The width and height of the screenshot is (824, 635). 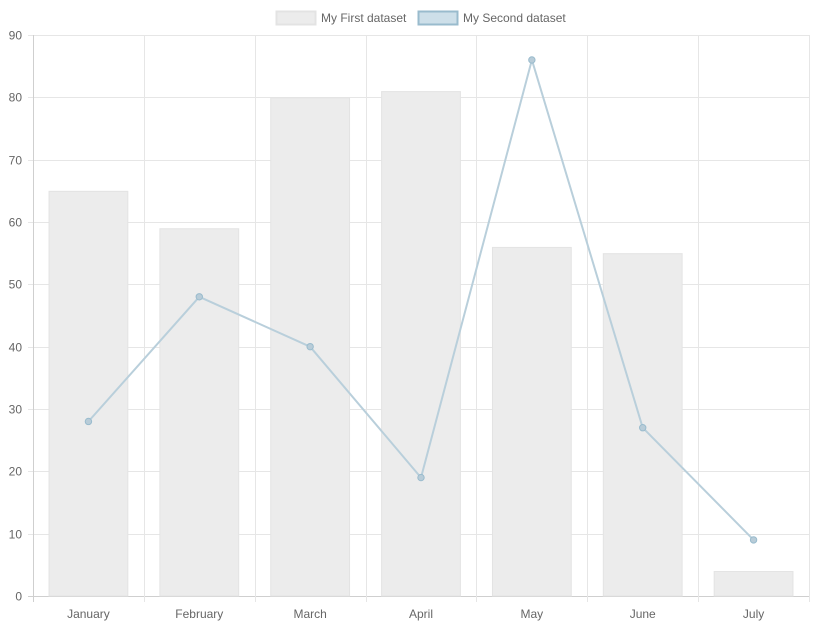 What do you see at coordinates (16, 223) in the screenshot?
I see `y-tick-label: 60` at bounding box center [16, 223].